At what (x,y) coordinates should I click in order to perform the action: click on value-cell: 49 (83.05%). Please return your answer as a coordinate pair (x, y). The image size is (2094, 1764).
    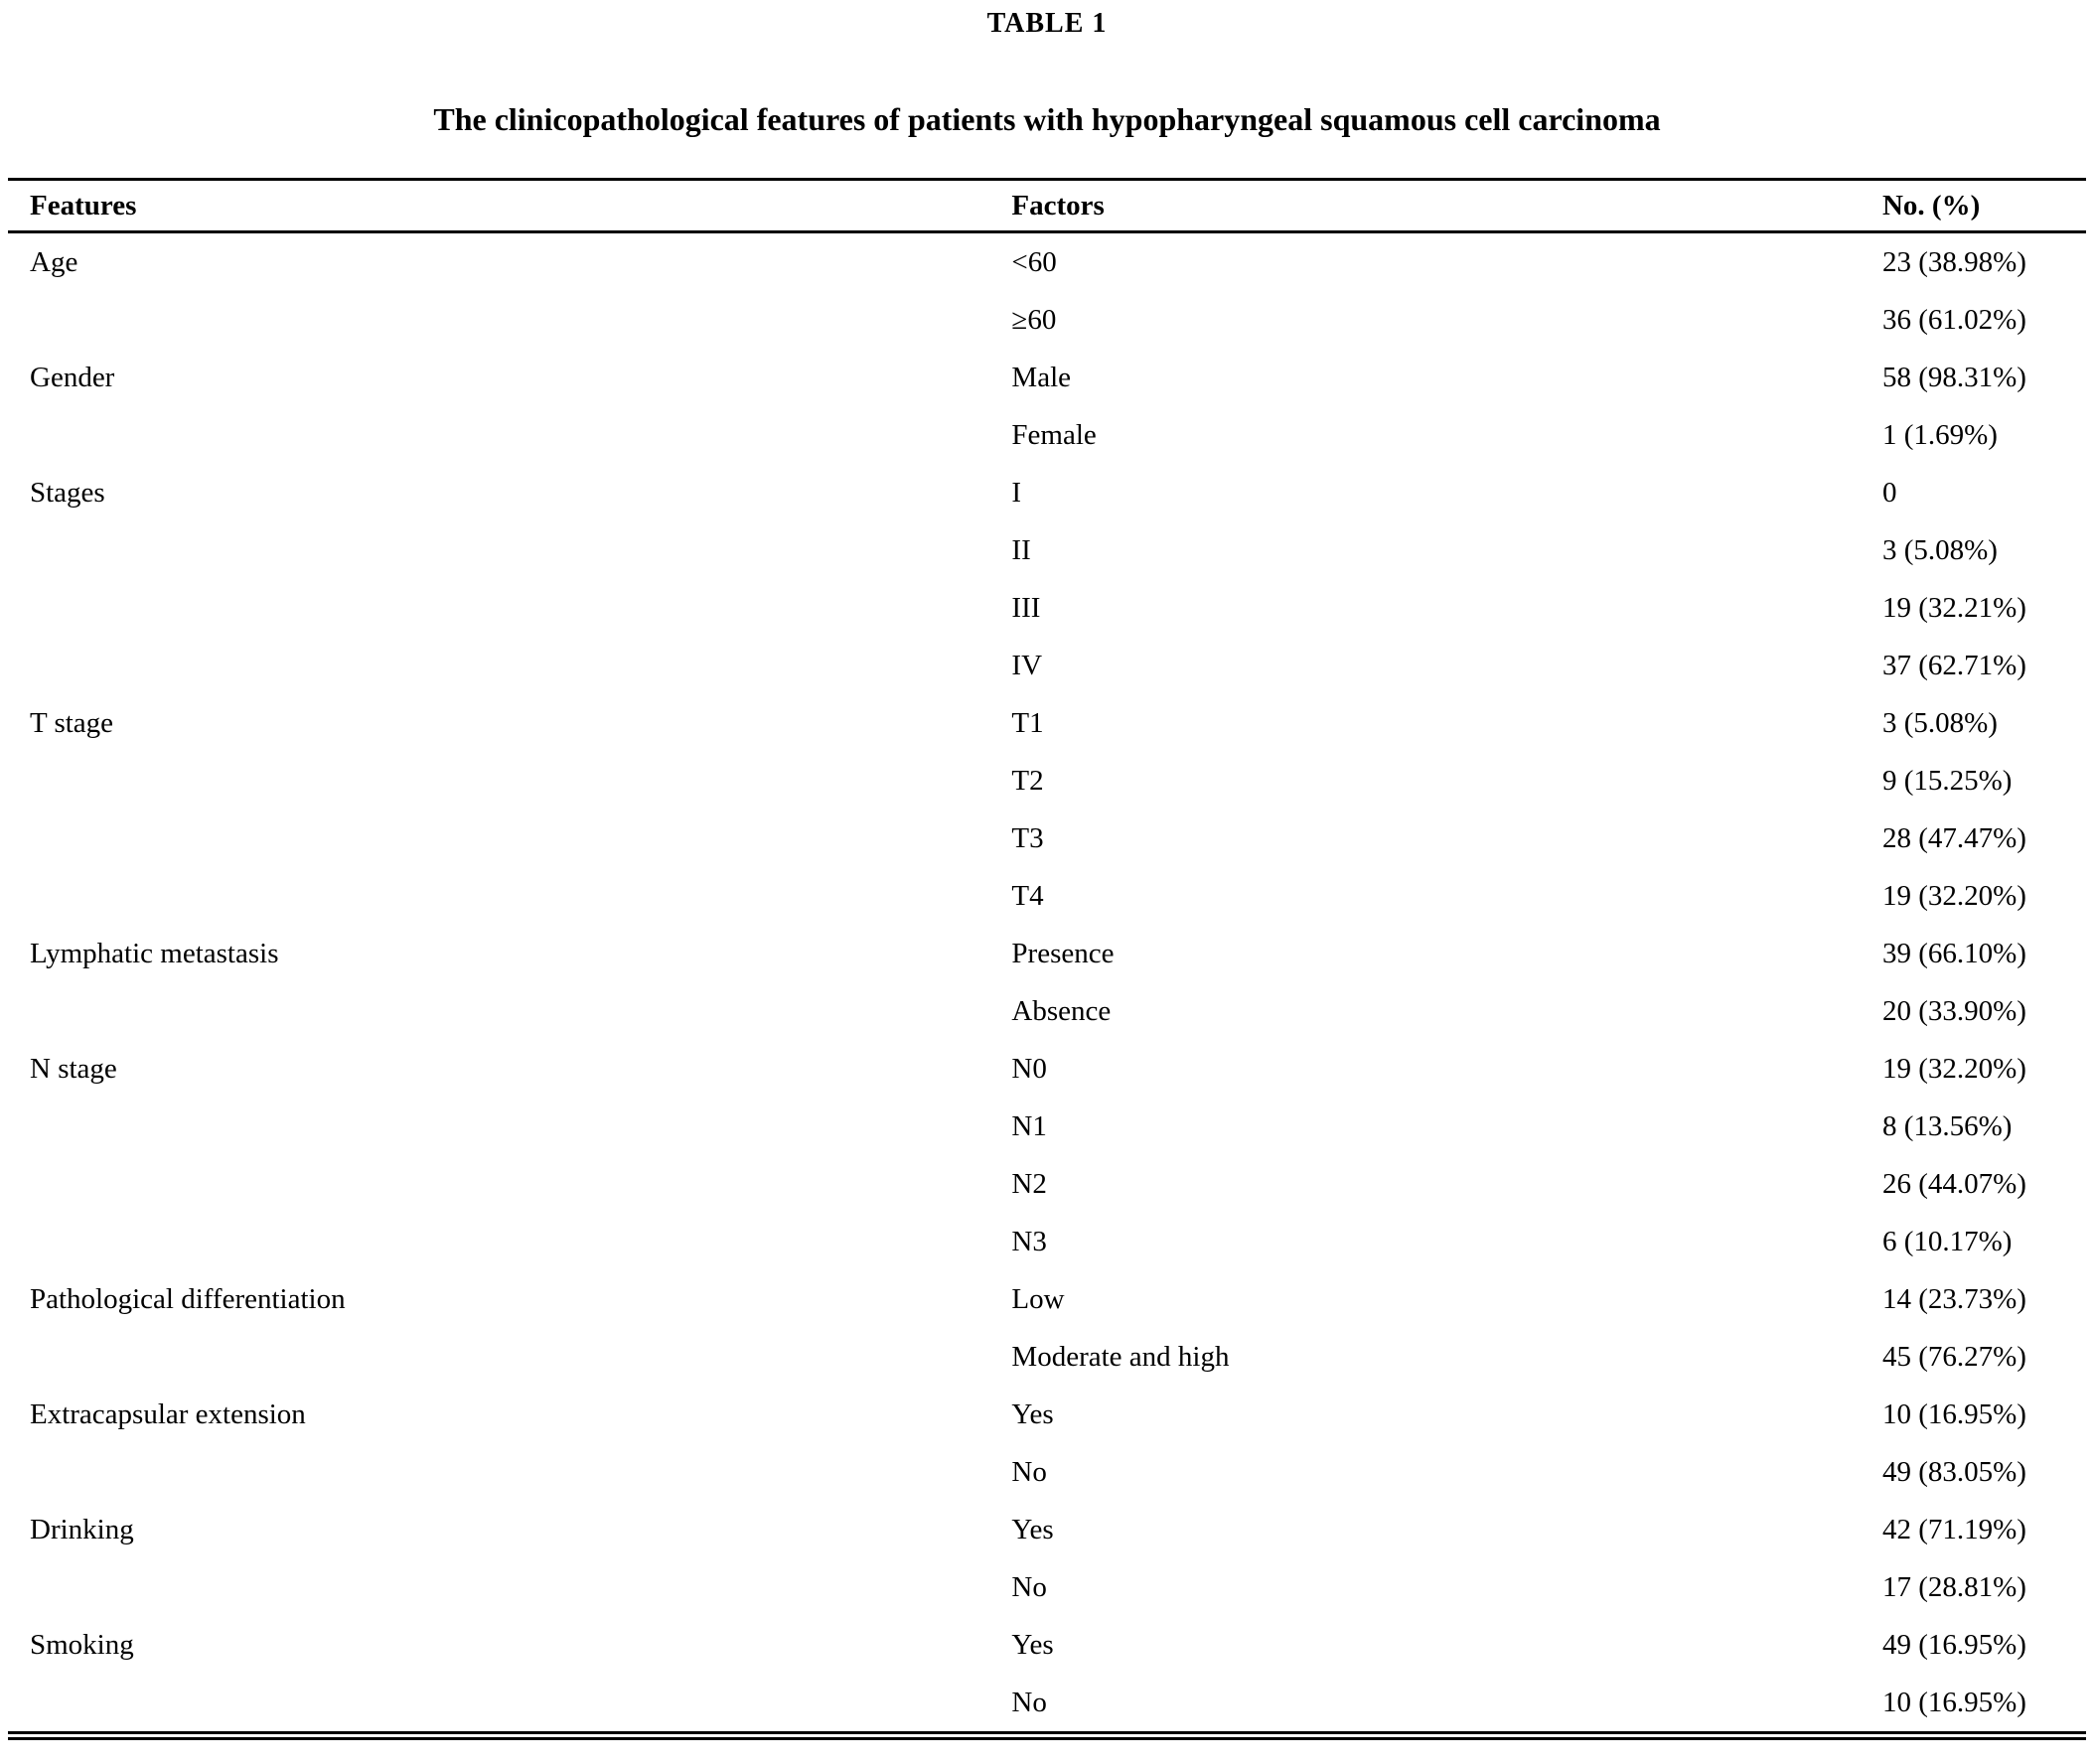
    Looking at the image, I should click on (1953, 1471).